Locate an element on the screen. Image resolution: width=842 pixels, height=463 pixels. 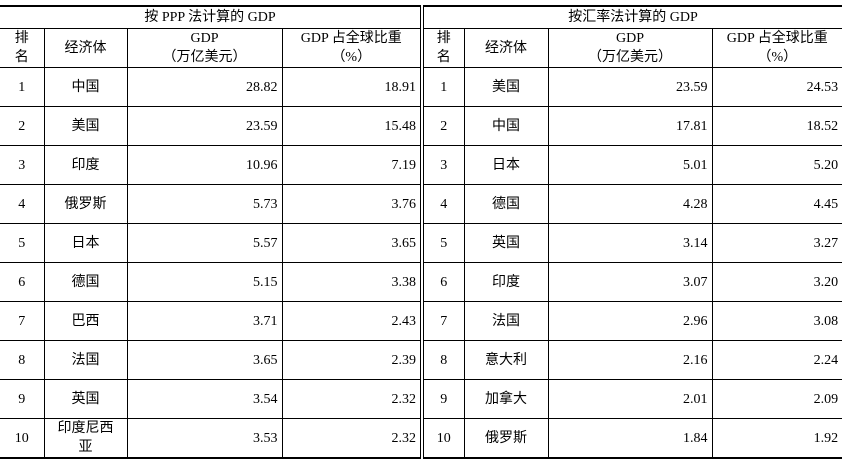
ppp-rank-cell: 1 is located at coordinates (22, 87).